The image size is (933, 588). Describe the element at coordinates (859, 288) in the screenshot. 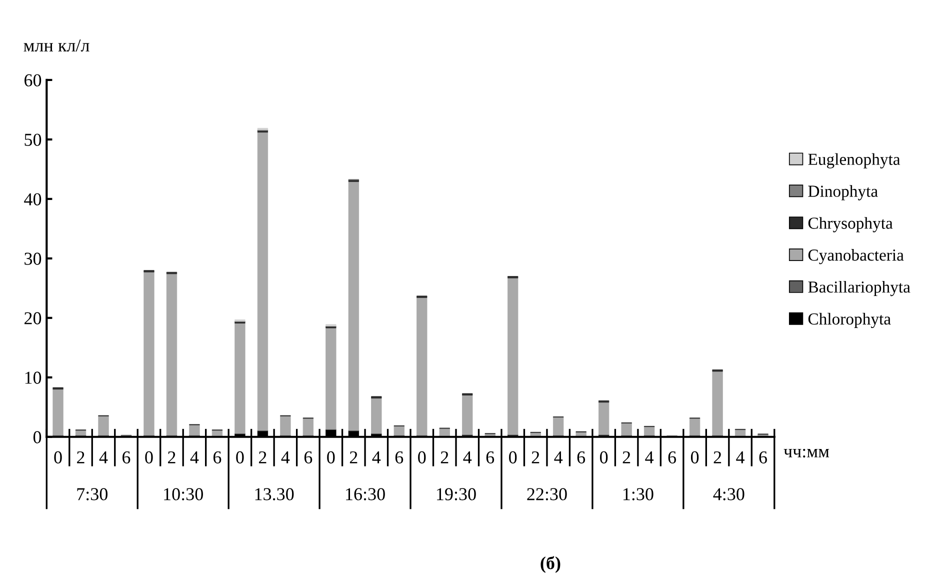

I see `legend-label: Bacillariophyta` at that location.